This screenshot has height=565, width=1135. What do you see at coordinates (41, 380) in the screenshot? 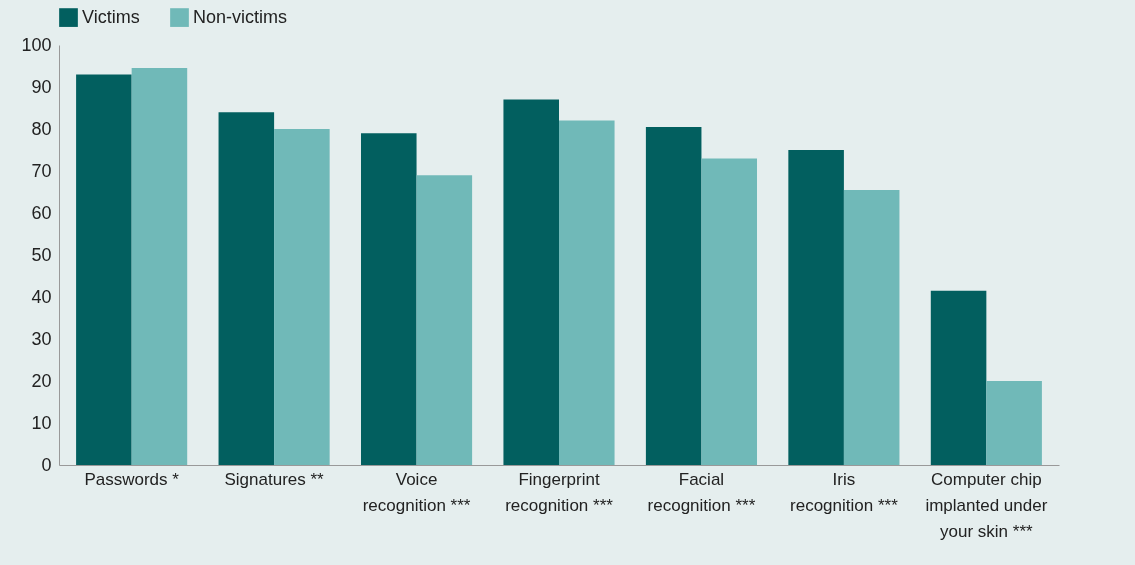
I see `y-tick-label: 20` at bounding box center [41, 380].